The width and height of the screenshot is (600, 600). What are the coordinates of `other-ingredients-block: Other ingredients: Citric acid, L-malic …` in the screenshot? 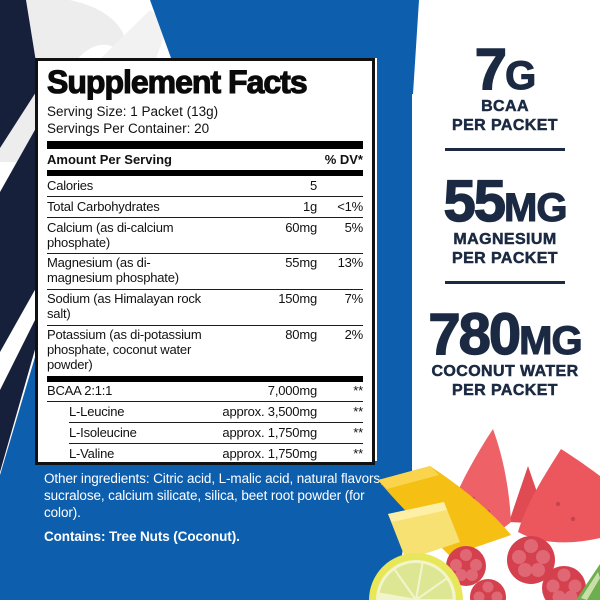 It's located at (221, 508).